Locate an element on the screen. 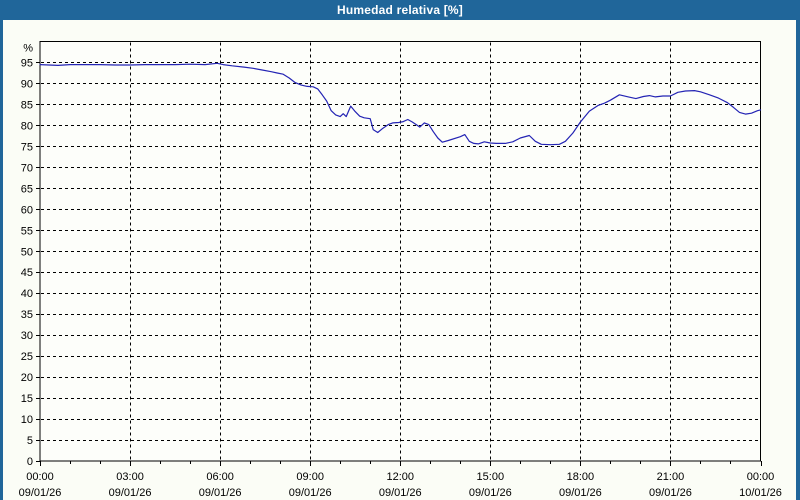 Image resolution: width=800 pixels, height=500 pixels. y-axis-label: 60 is located at coordinates (27, 210).